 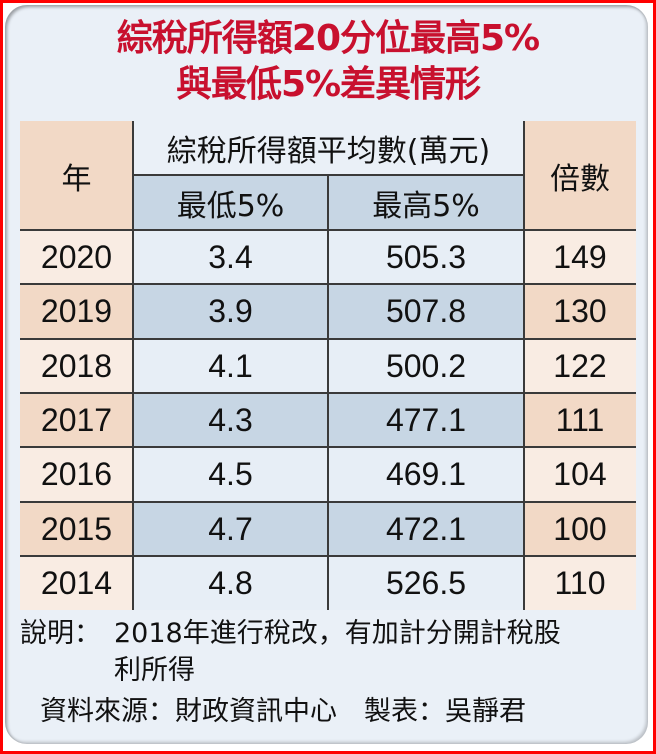 What do you see at coordinates (426, 311) in the screenshot?
I see `cell-high: 507.8` at bounding box center [426, 311].